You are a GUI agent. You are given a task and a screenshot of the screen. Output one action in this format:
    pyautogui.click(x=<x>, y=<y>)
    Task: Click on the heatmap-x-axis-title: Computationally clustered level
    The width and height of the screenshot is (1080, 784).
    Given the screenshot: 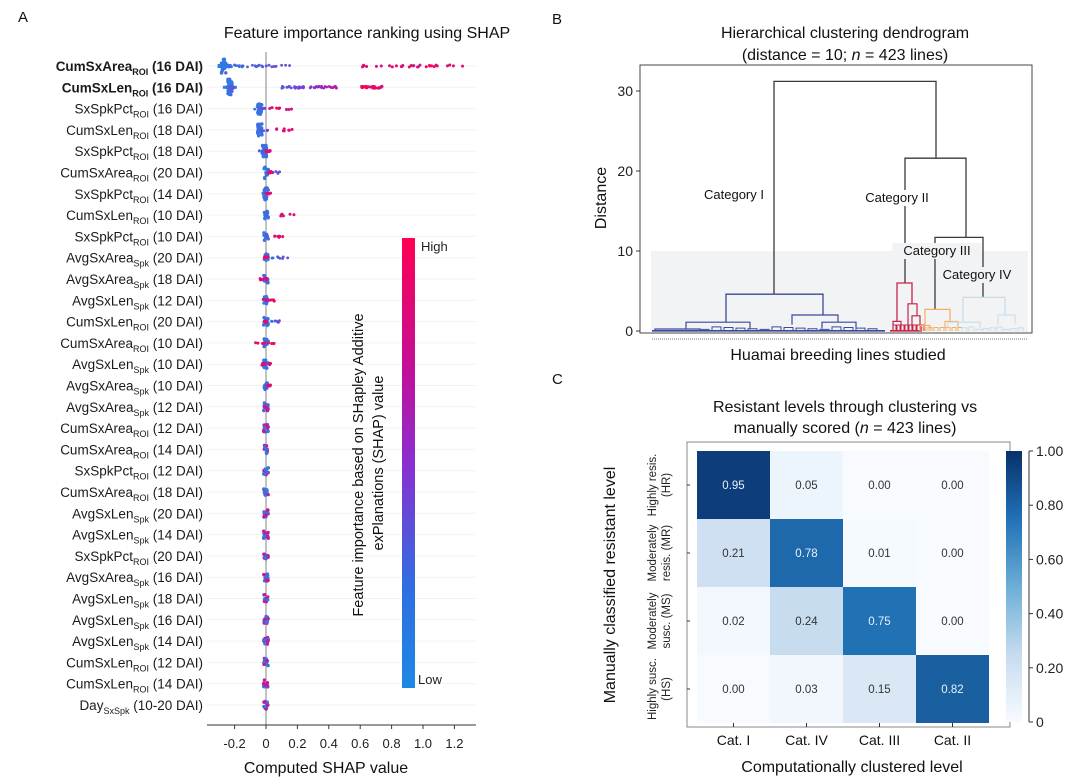 What is the action you would take?
    pyautogui.click(x=851, y=767)
    